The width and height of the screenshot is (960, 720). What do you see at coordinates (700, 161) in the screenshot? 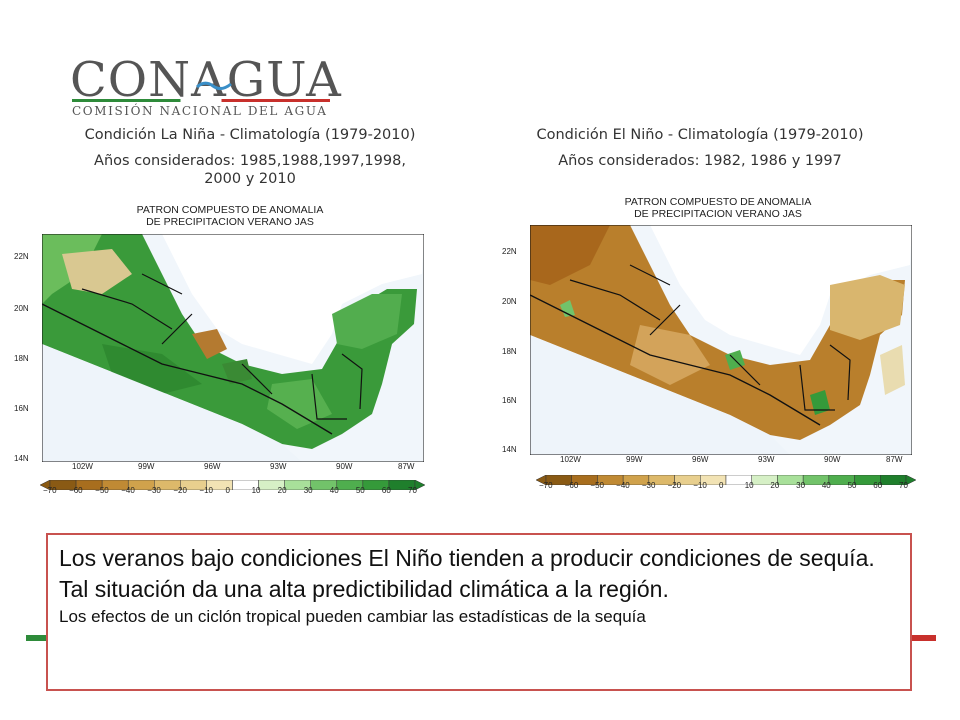
I see `right-caption-years: Años considerados: 1982, 1986 y 1997` at bounding box center [700, 161].